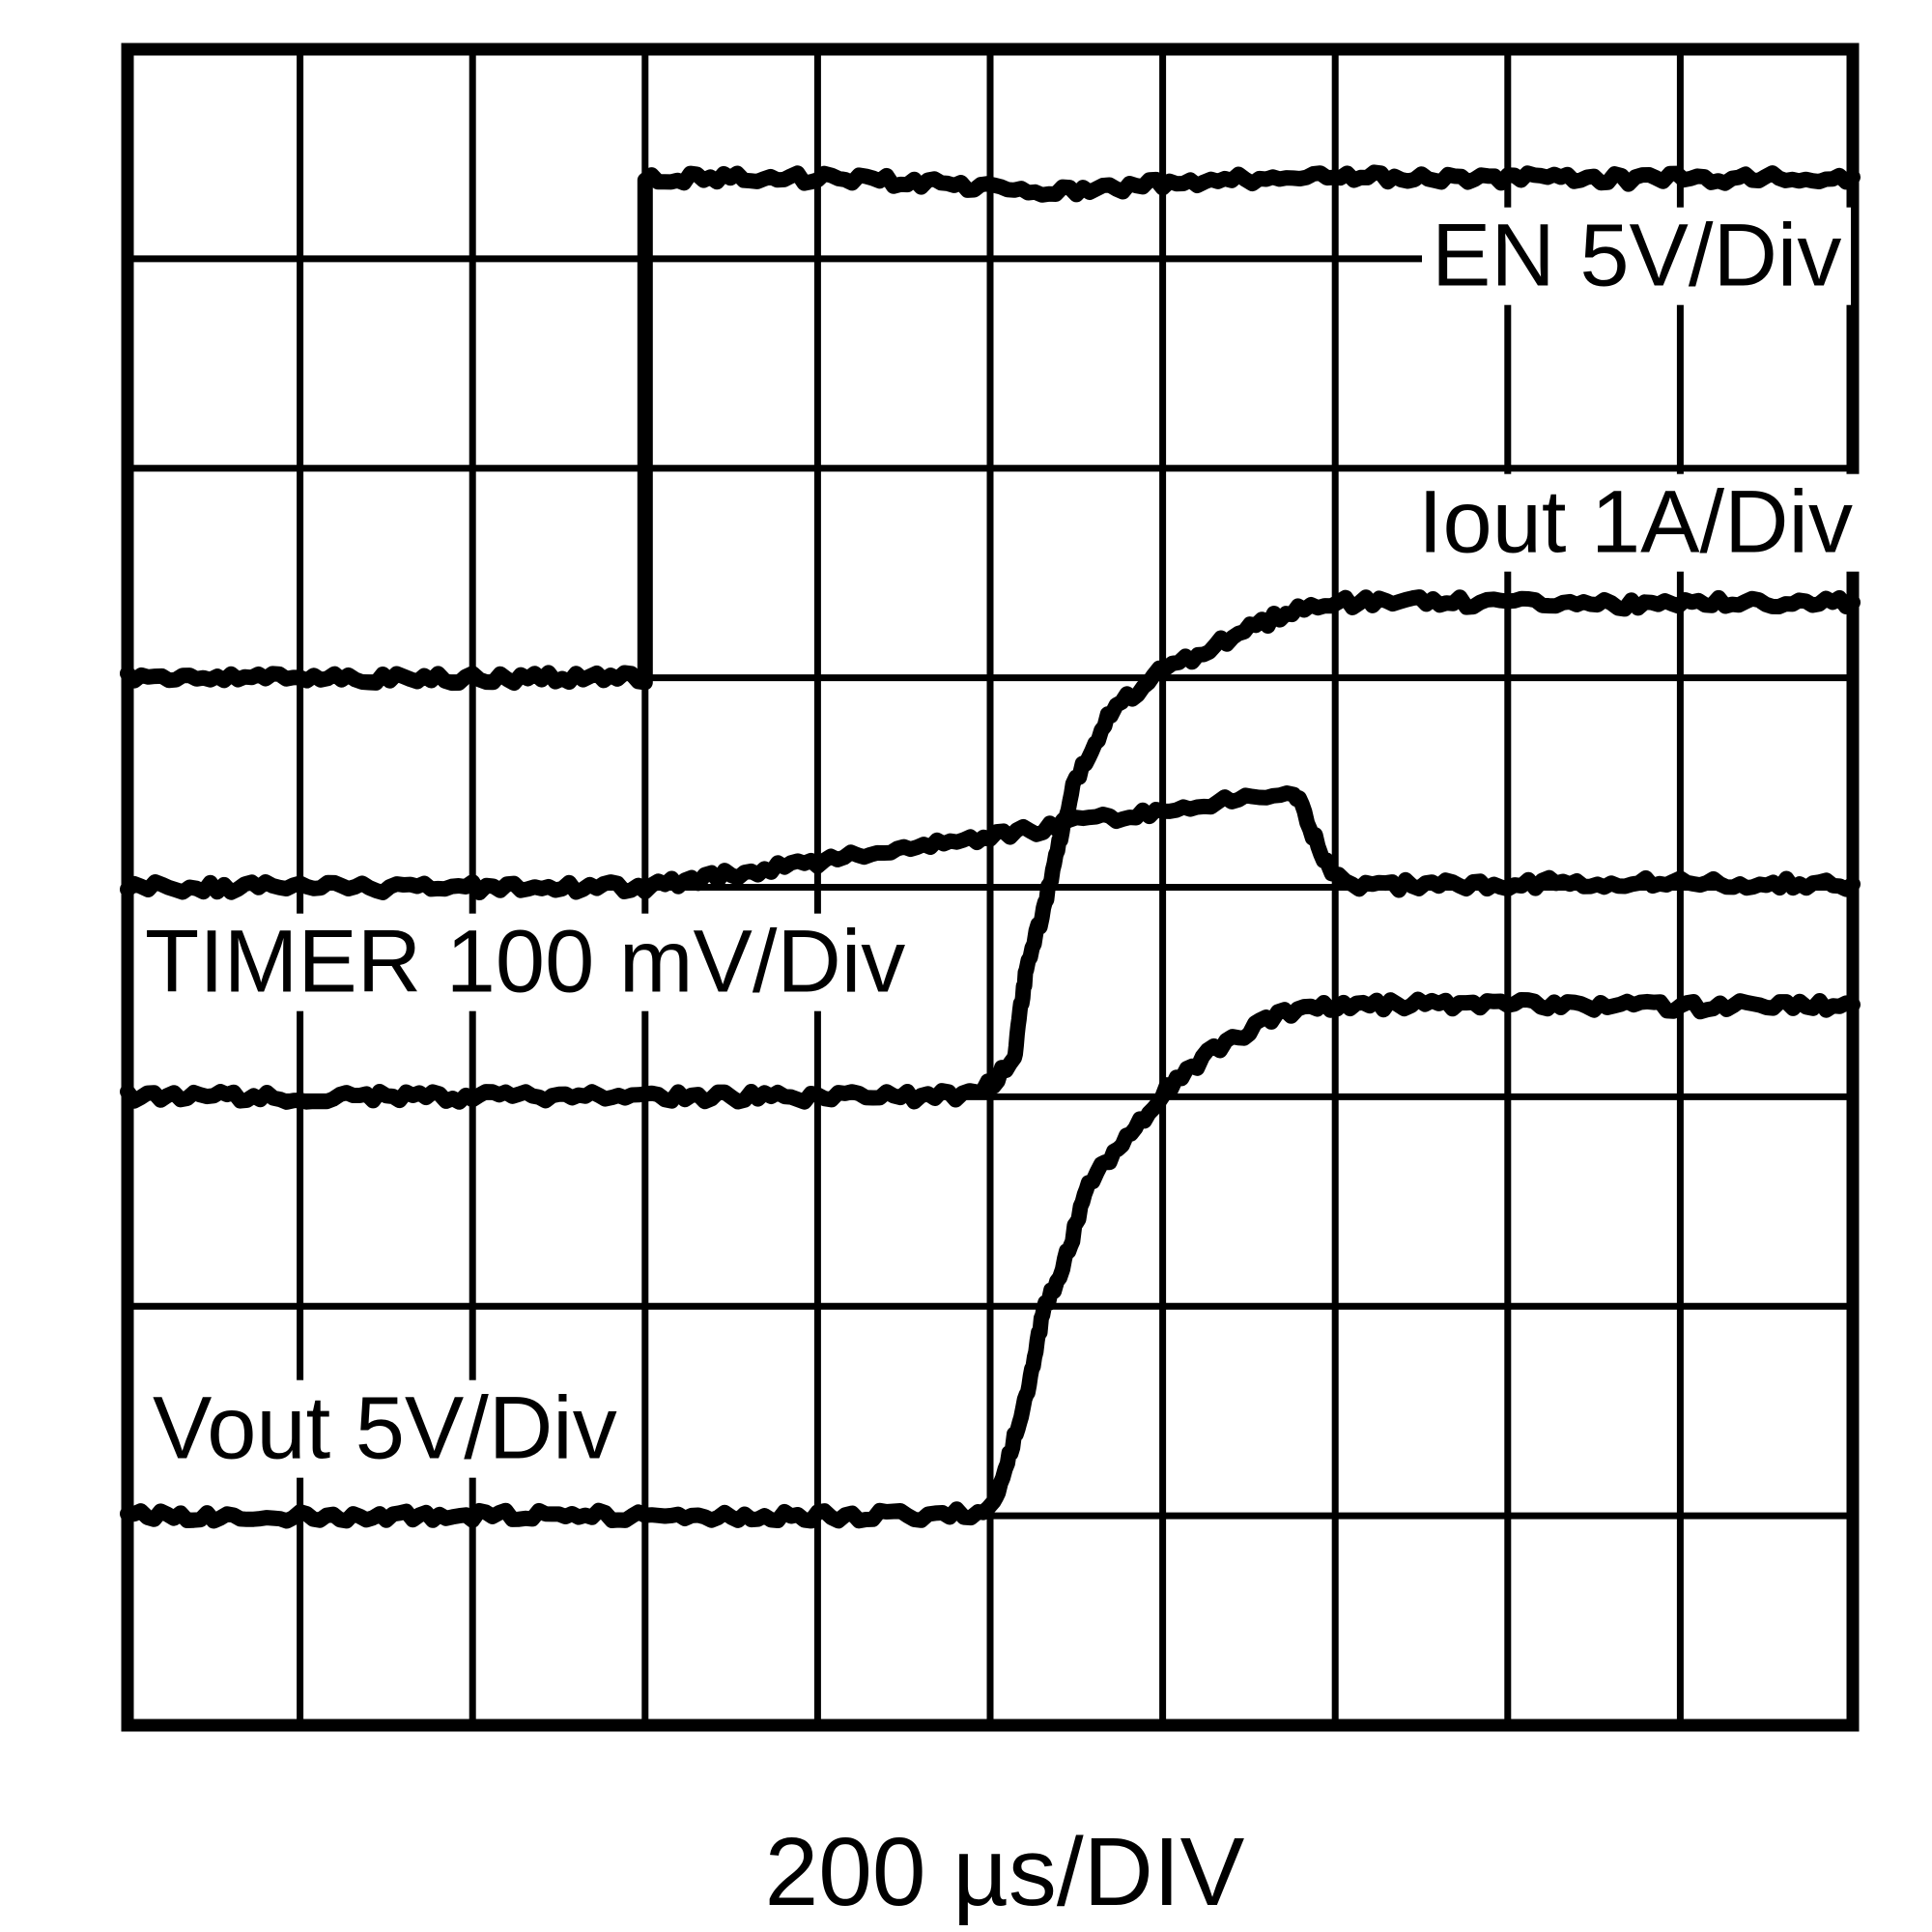 The image size is (1932, 1932). What do you see at coordinates (385, 1428) in the screenshot?
I see `trace-label-vout: Vout 5V/Div` at bounding box center [385, 1428].